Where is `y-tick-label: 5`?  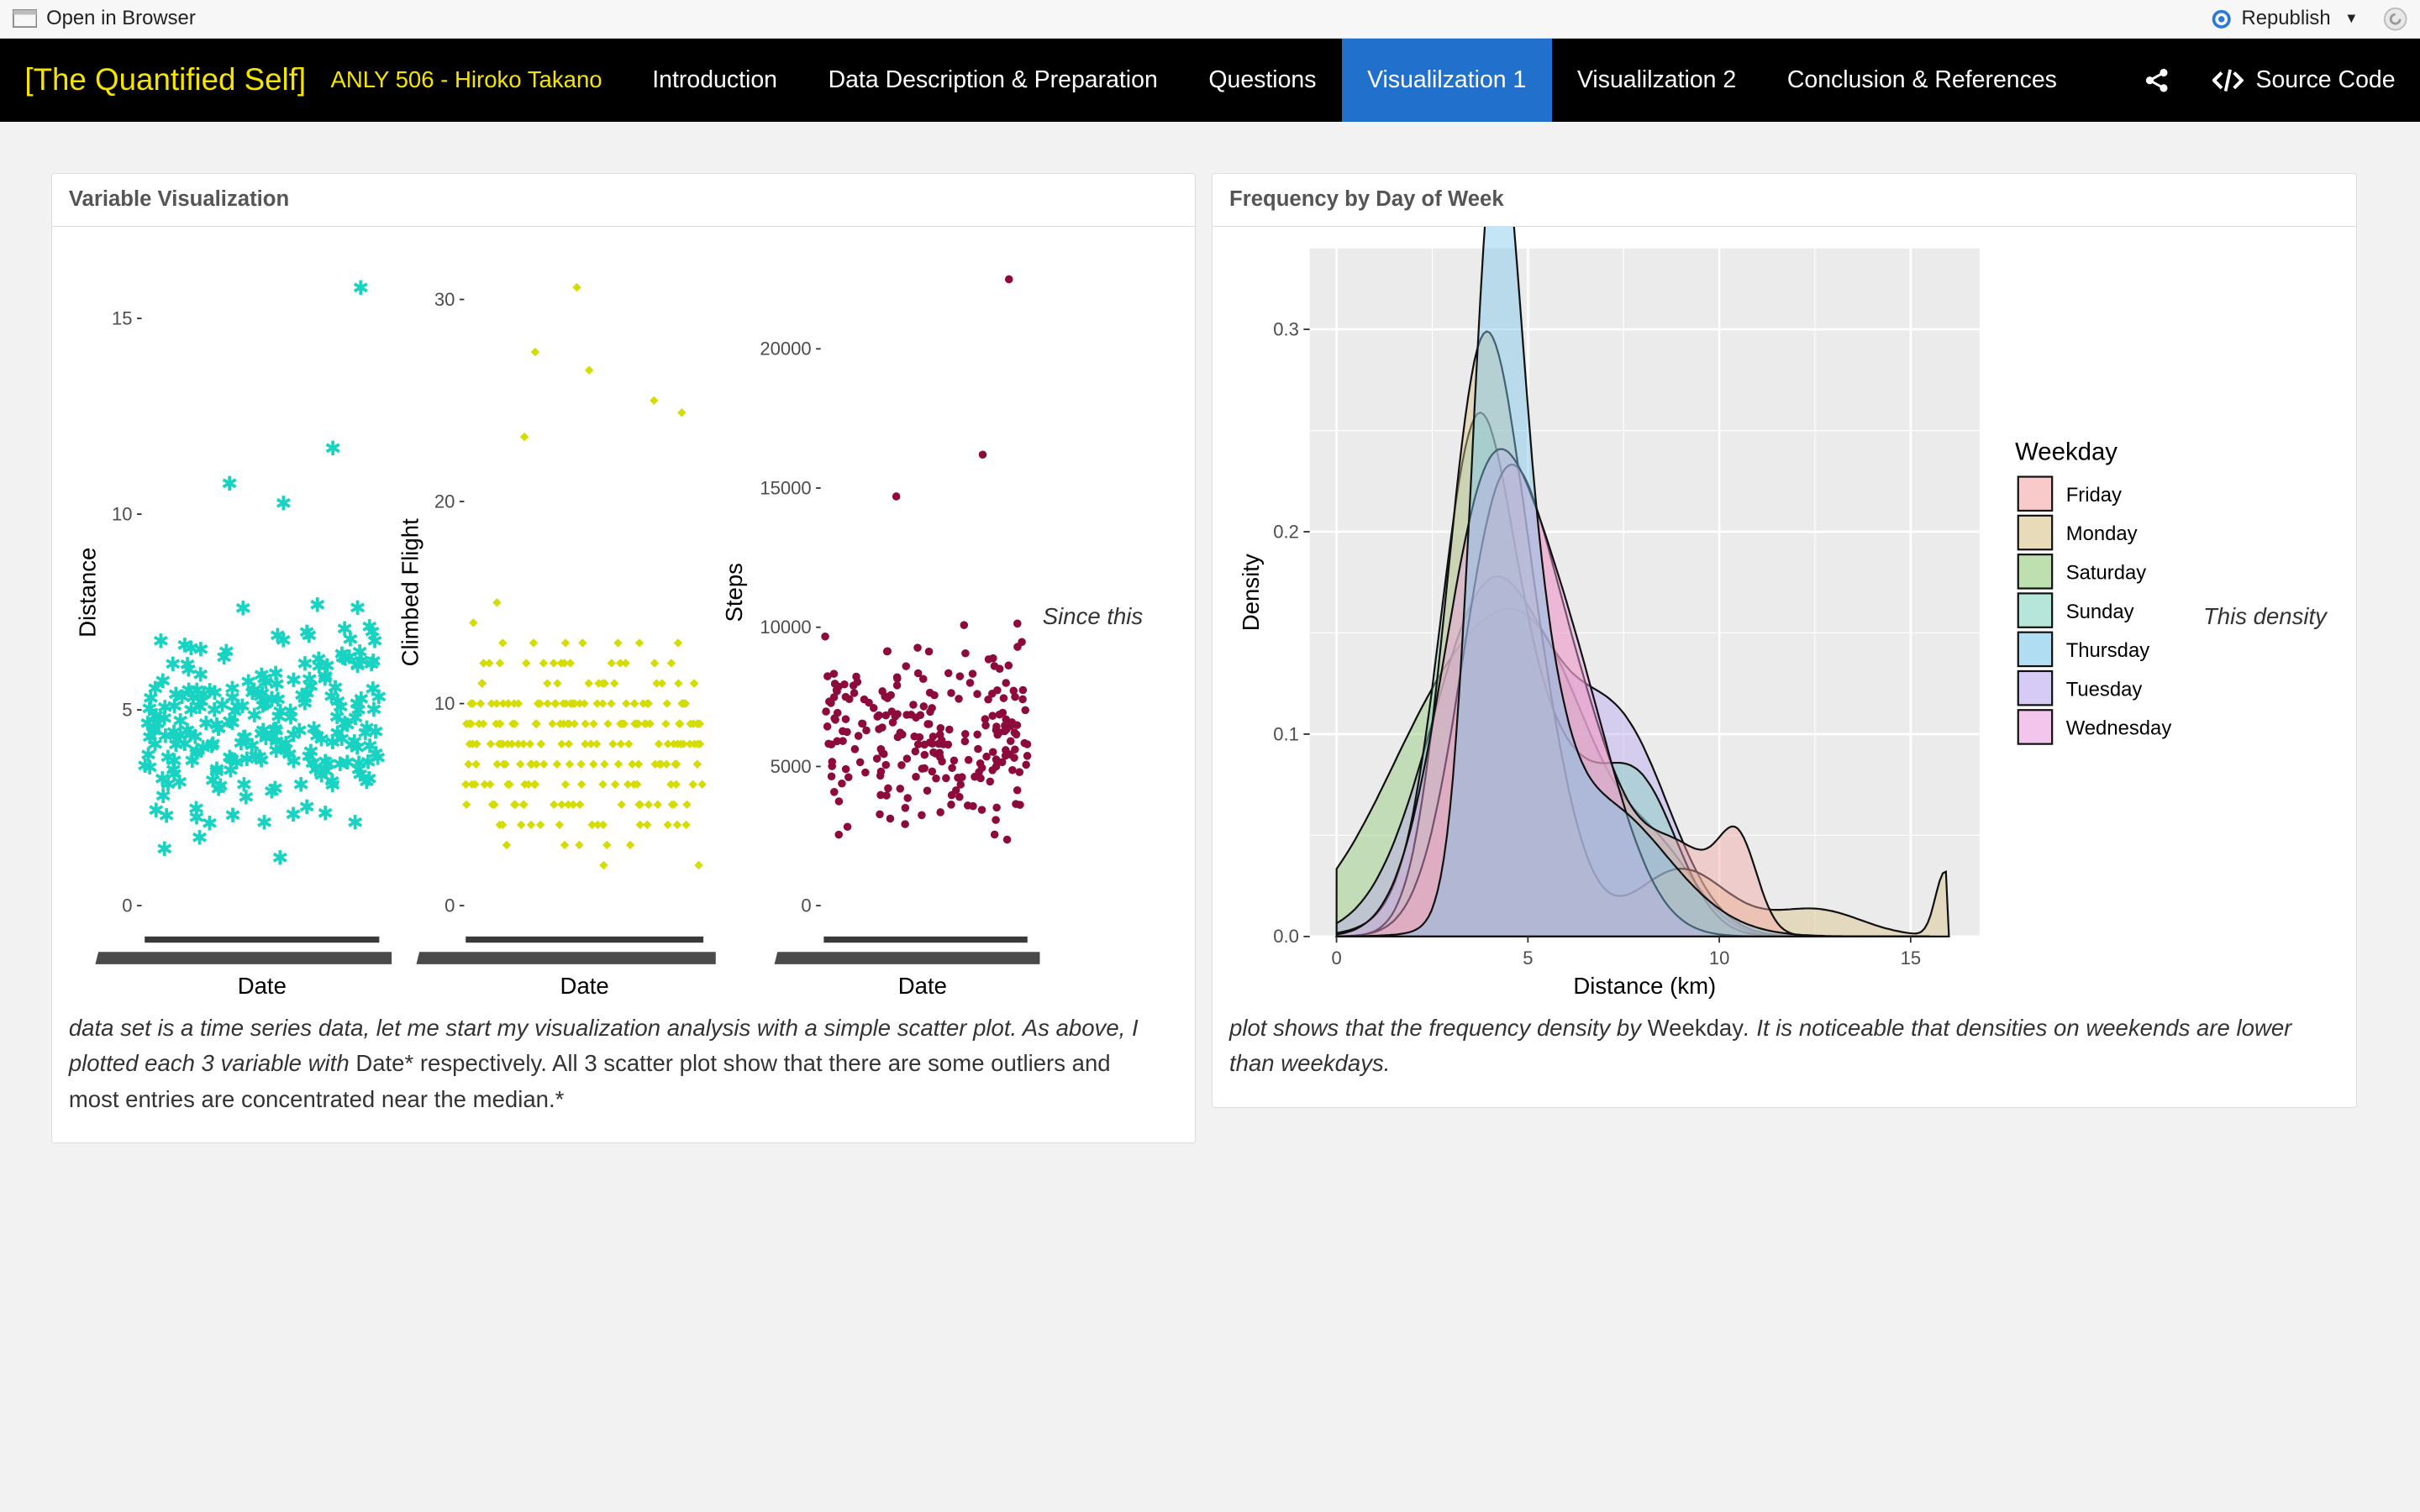 y-tick-label: 5 is located at coordinates (127, 710).